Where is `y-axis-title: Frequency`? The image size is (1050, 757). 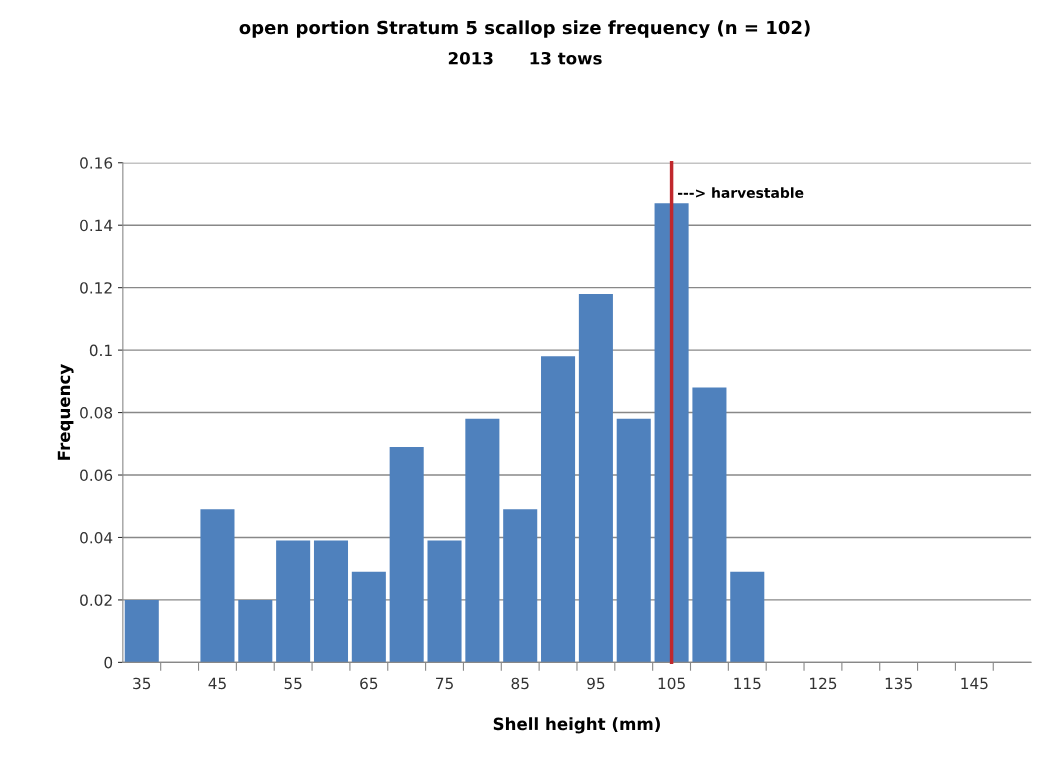 y-axis-title: Frequency is located at coordinates (65, 412).